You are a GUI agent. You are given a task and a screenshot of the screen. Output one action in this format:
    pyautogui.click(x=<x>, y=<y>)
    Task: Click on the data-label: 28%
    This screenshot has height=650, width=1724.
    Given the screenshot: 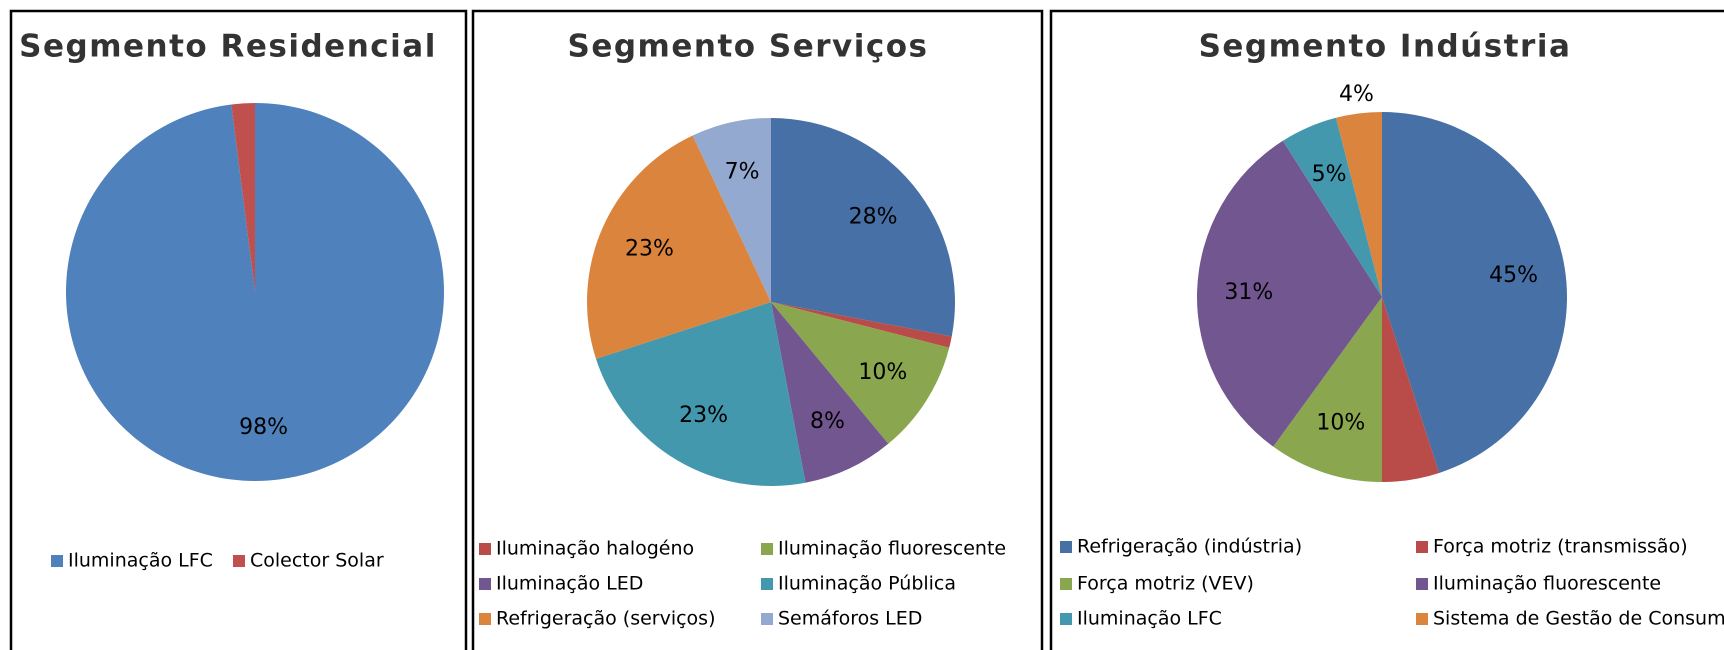 What is the action you would take?
    pyautogui.click(x=873, y=217)
    